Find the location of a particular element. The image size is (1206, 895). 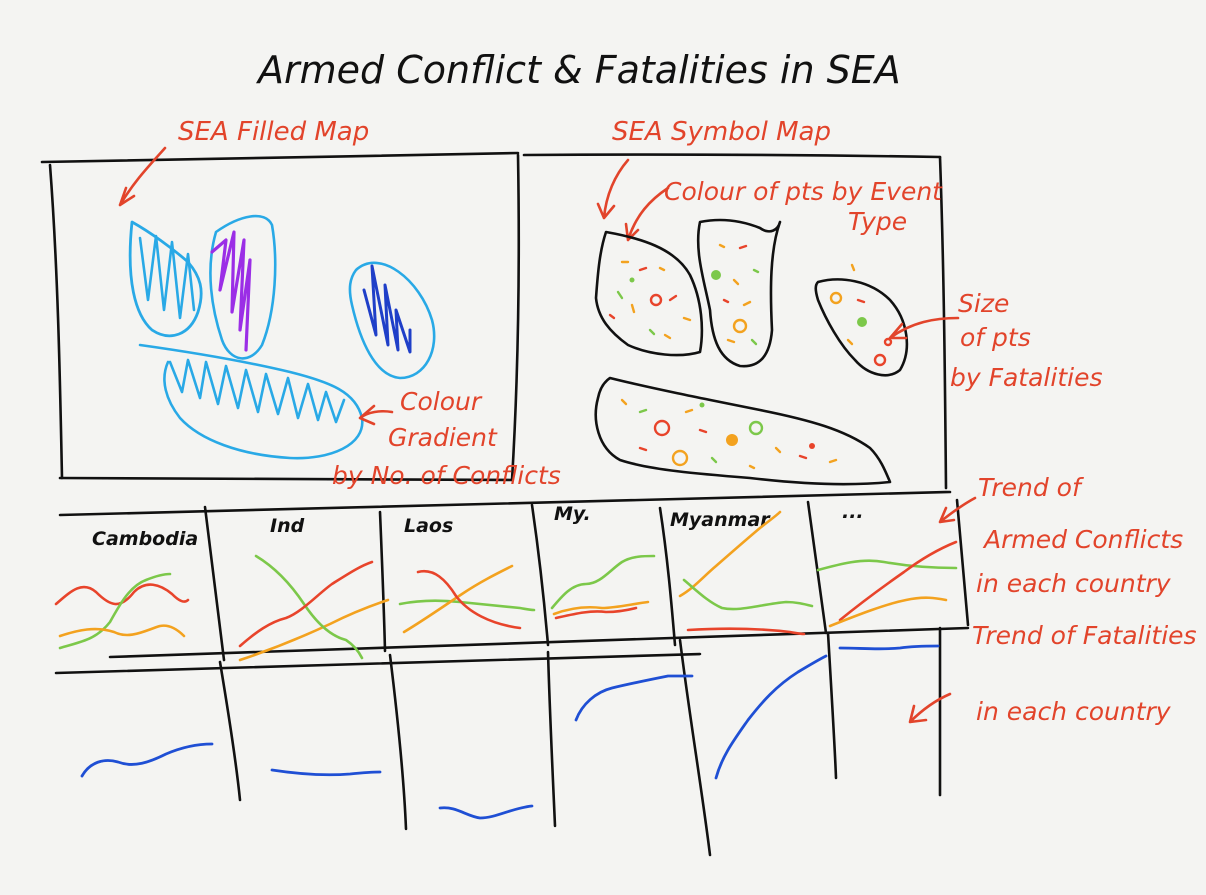

symbol-size-note-line-1: Size is located at coordinates (983, 303).